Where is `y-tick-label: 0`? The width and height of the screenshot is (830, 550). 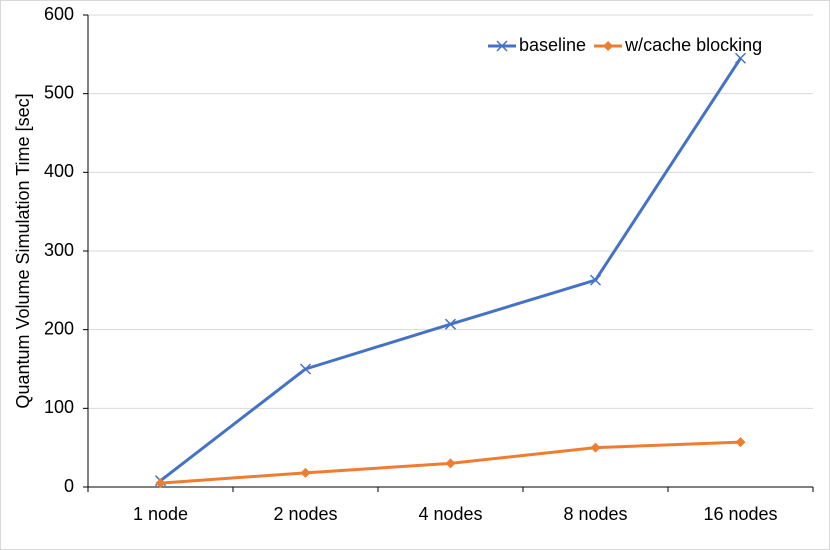 y-tick-label: 0 is located at coordinates (69, 486).